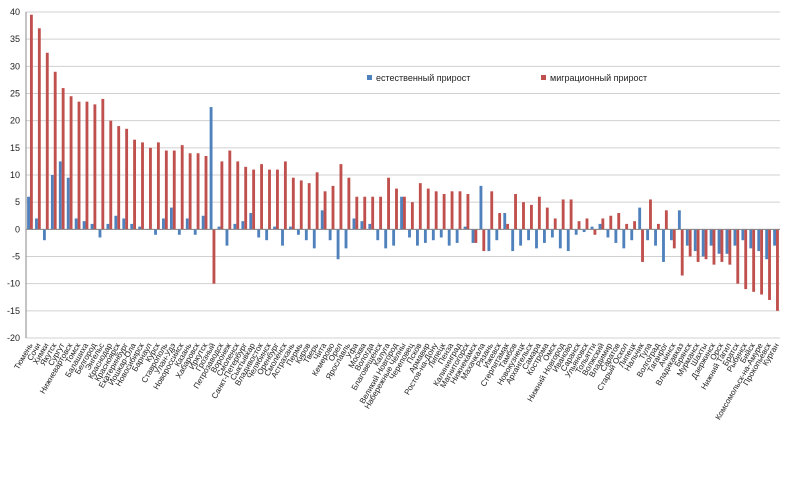  I want to click on y-tick-label: -15, so click(13, 311).